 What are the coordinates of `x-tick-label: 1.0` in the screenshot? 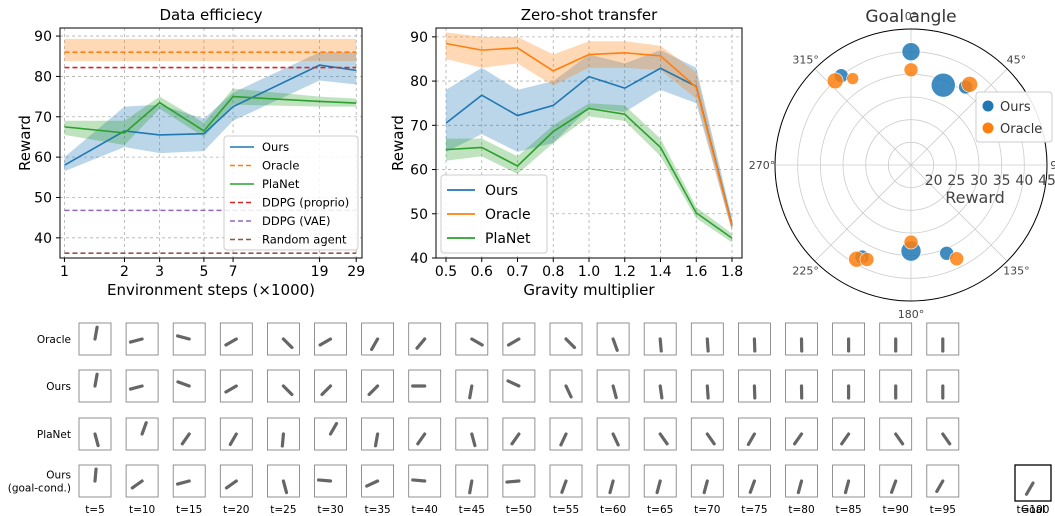 It's located at (589, 272).